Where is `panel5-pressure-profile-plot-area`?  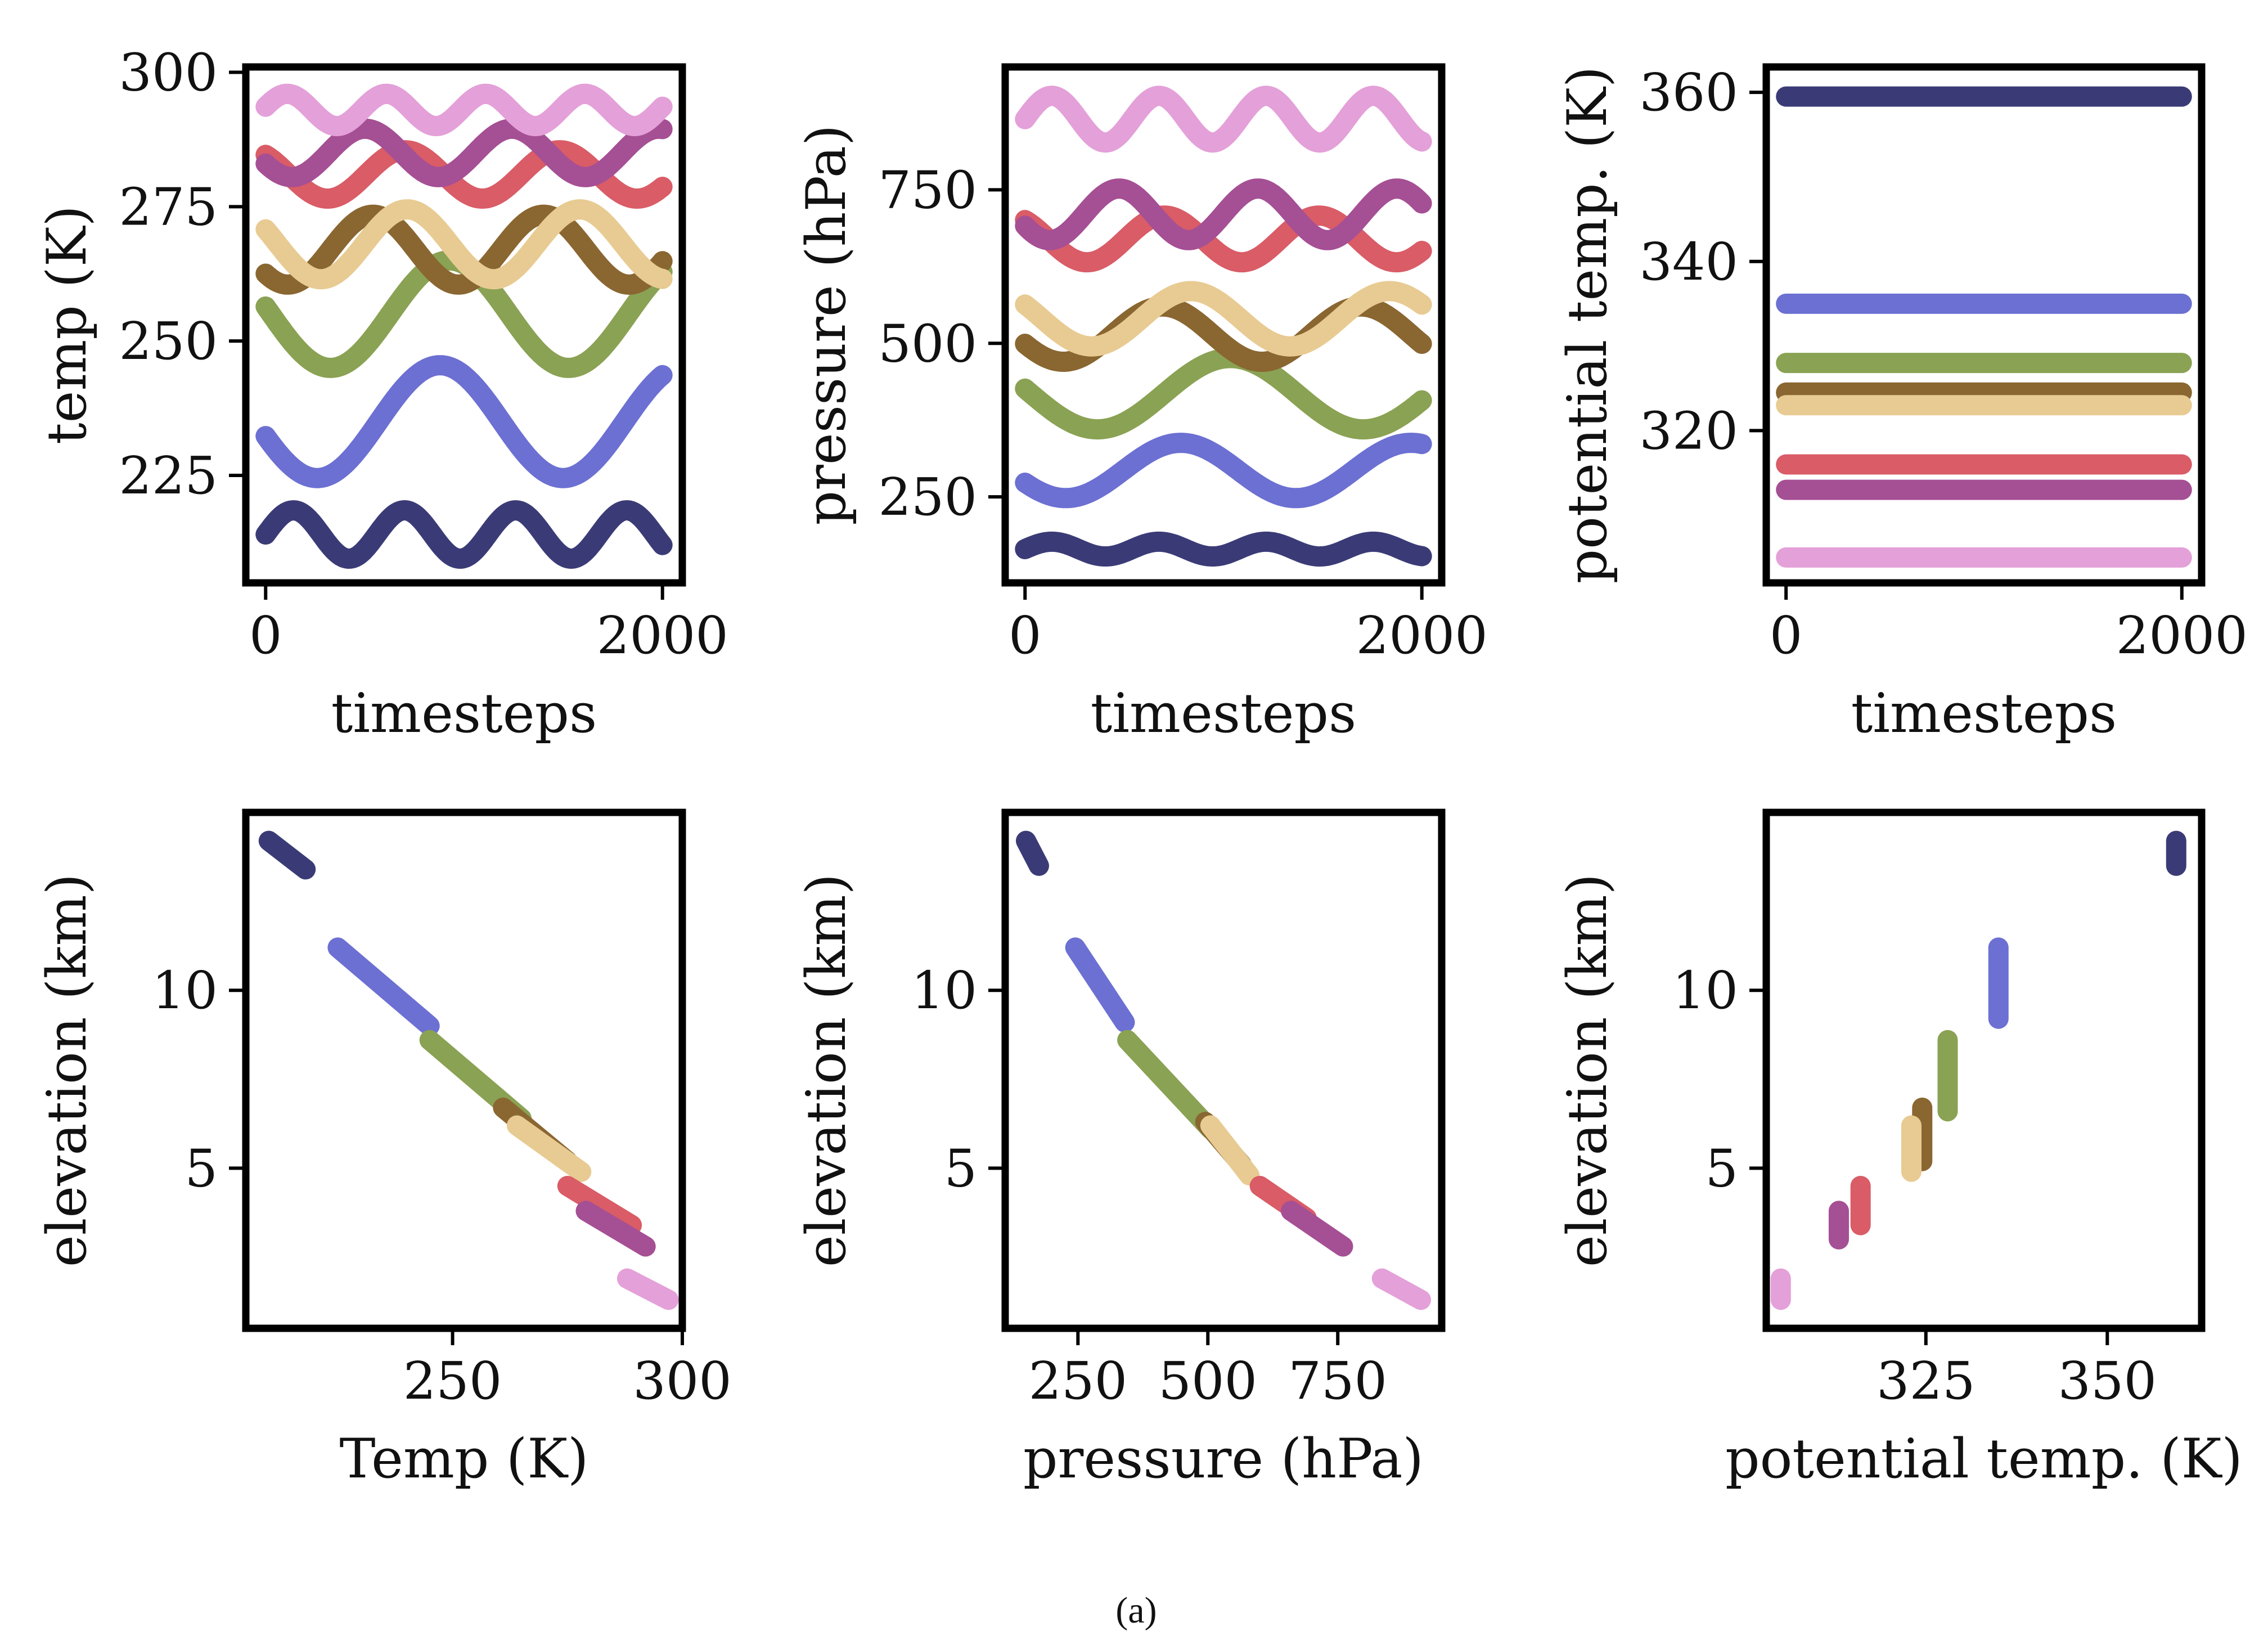 panel5-pressure-profile-plot-area is located at coordinates (1223, 1070).